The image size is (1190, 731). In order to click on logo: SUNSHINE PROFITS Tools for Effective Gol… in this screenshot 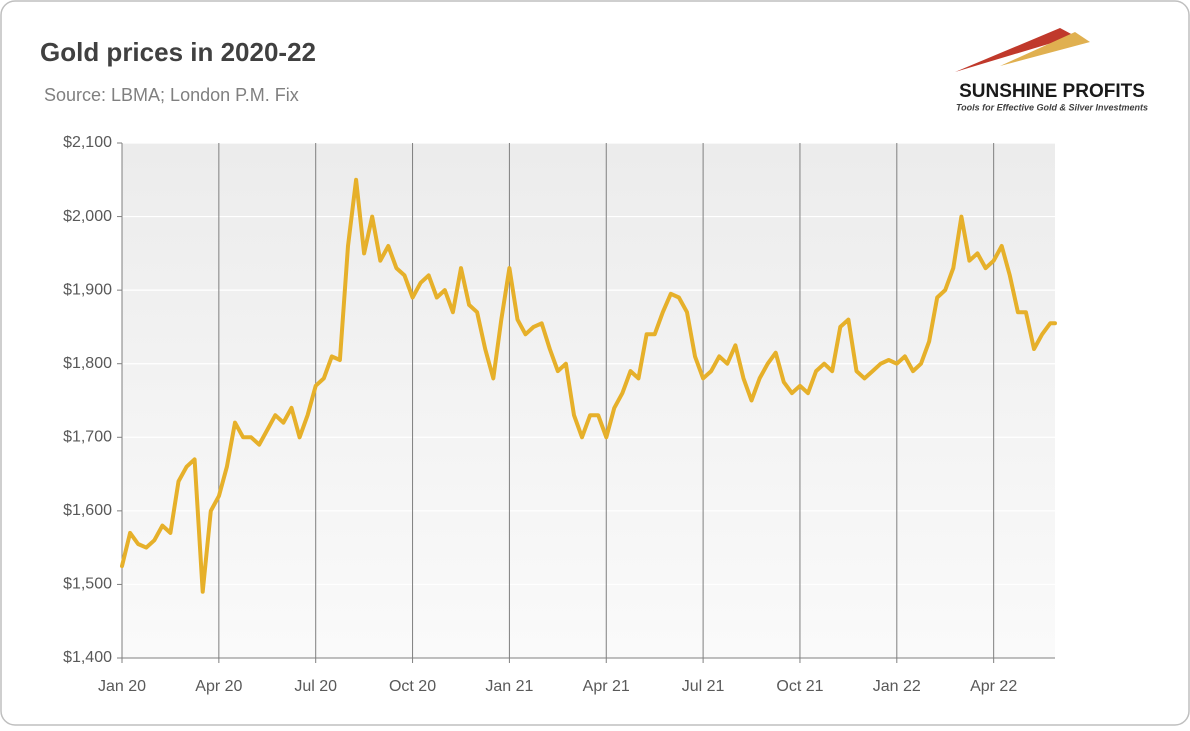, I will do `click(1051, 70)`.